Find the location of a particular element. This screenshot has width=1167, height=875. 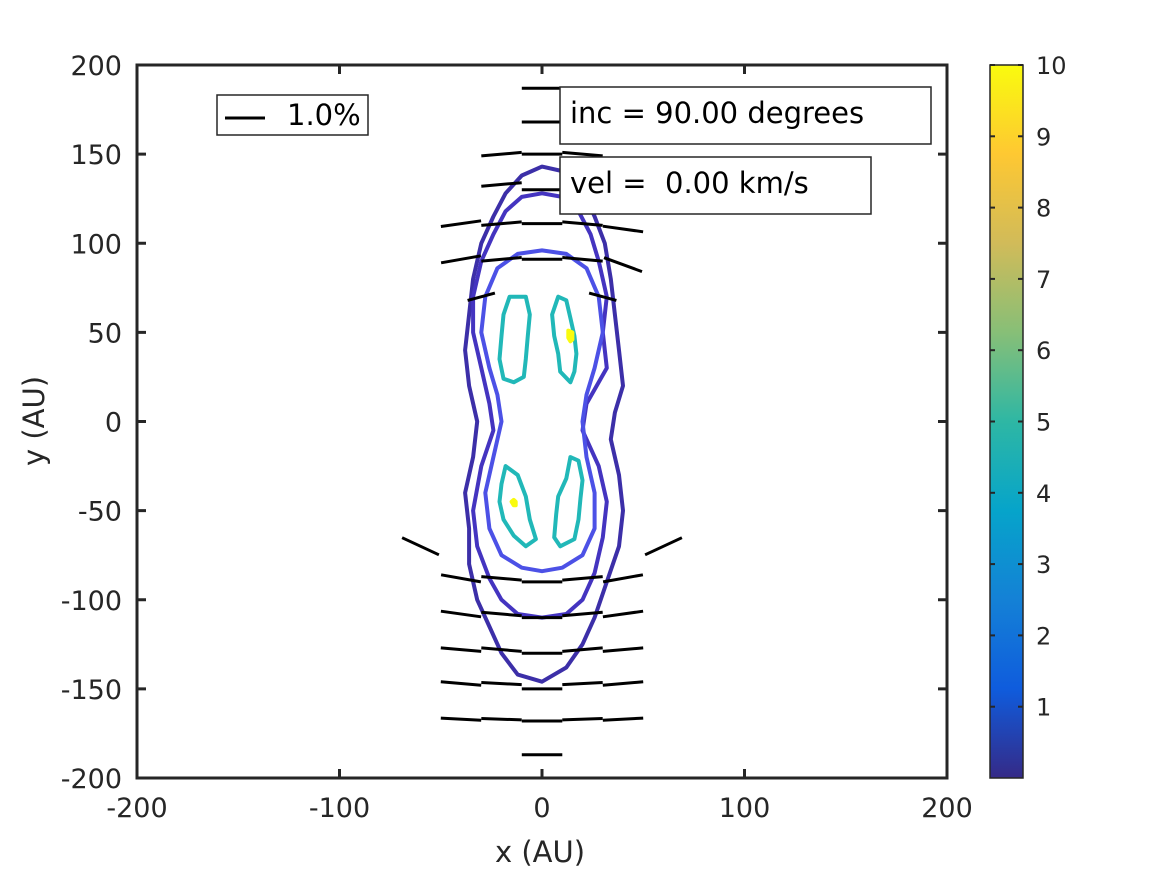

x-tick-label: -100 is located at coordinates (339, 808).